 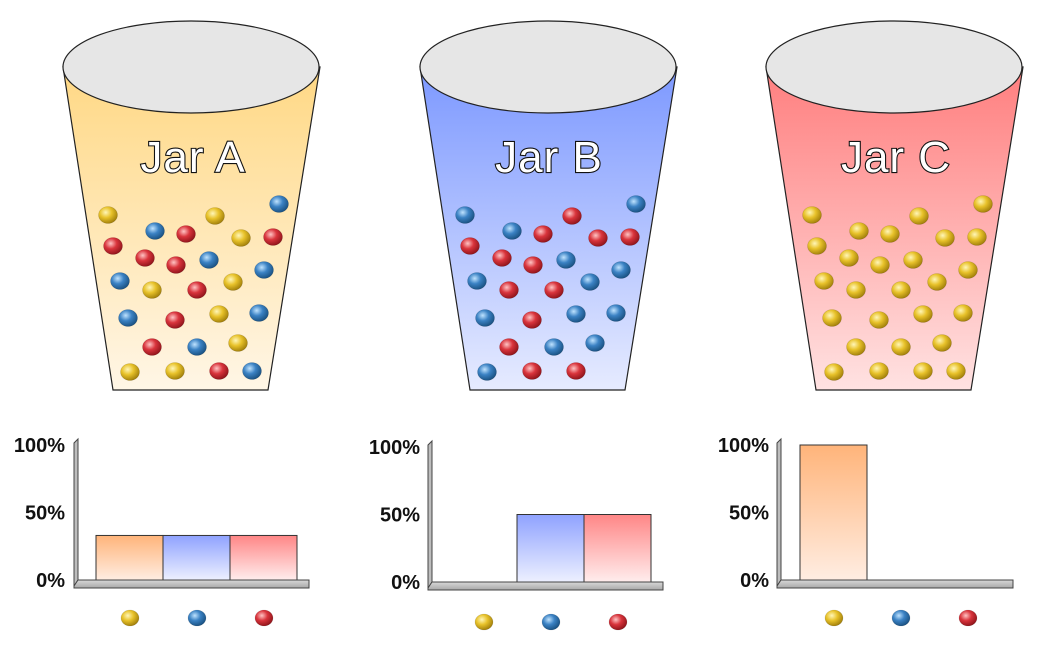 I want to click on jar-c-label: Jar C, so click(x=896, y=157).